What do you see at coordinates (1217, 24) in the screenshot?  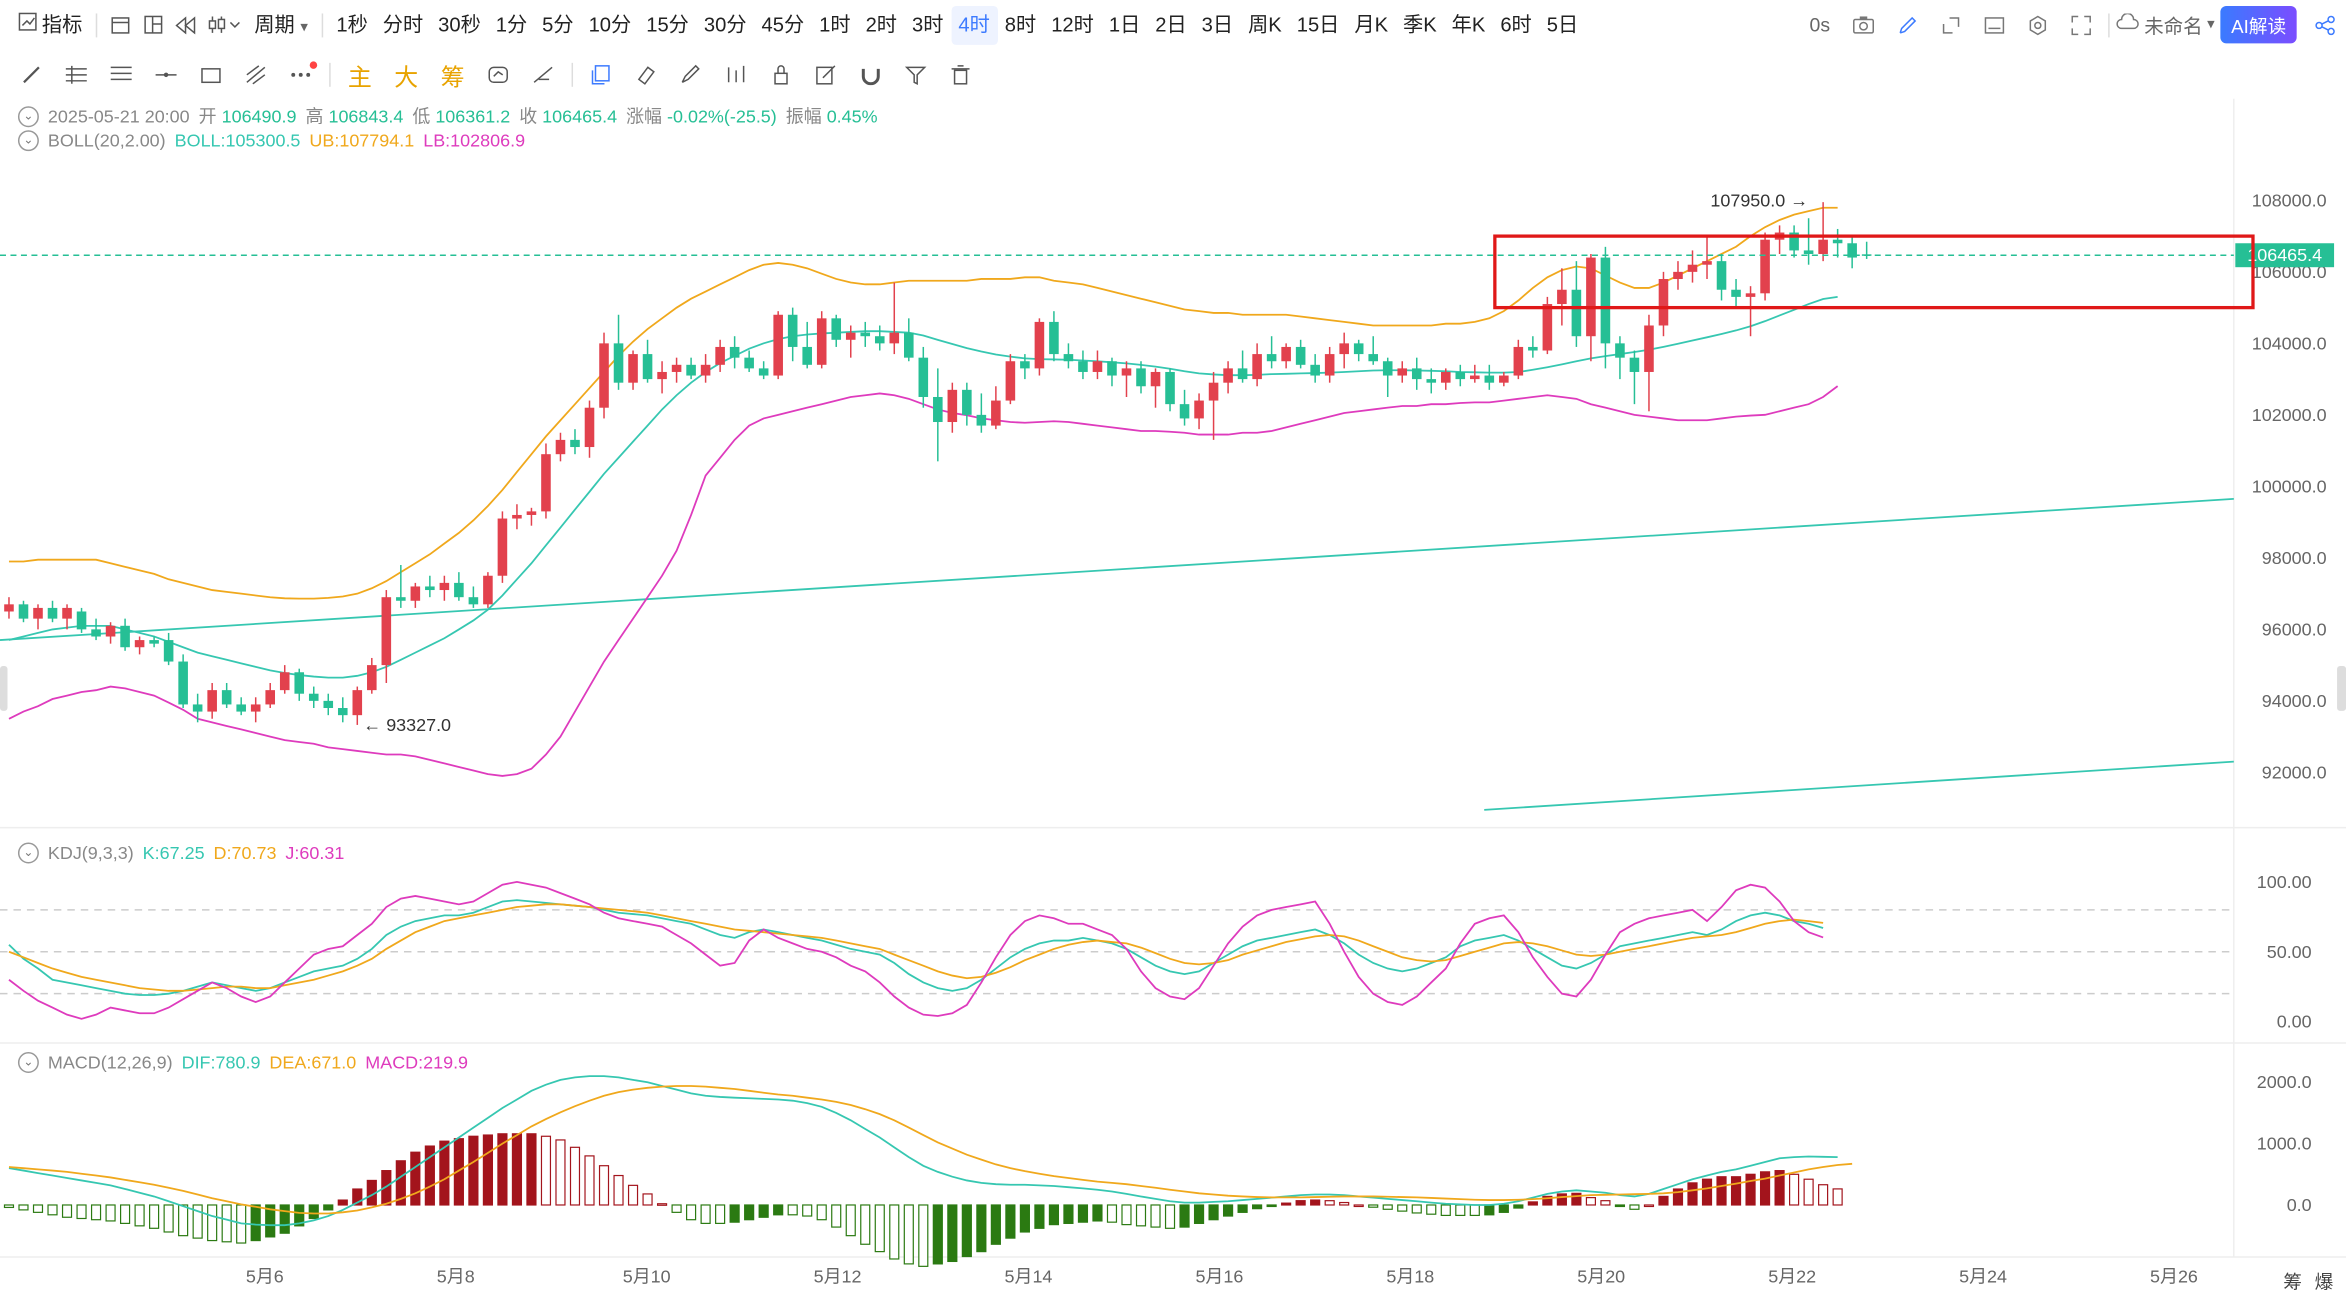 I see `period-option: 3日` at bounding box center [1217, 24].